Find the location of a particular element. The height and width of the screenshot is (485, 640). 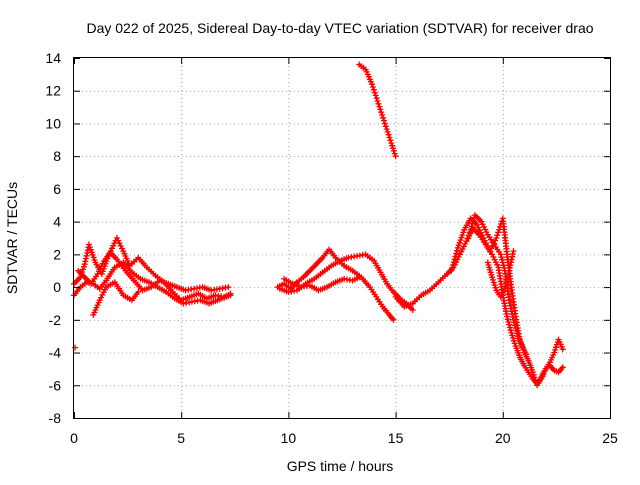

series-satellite-track-c is located at coordinates (153, 271).